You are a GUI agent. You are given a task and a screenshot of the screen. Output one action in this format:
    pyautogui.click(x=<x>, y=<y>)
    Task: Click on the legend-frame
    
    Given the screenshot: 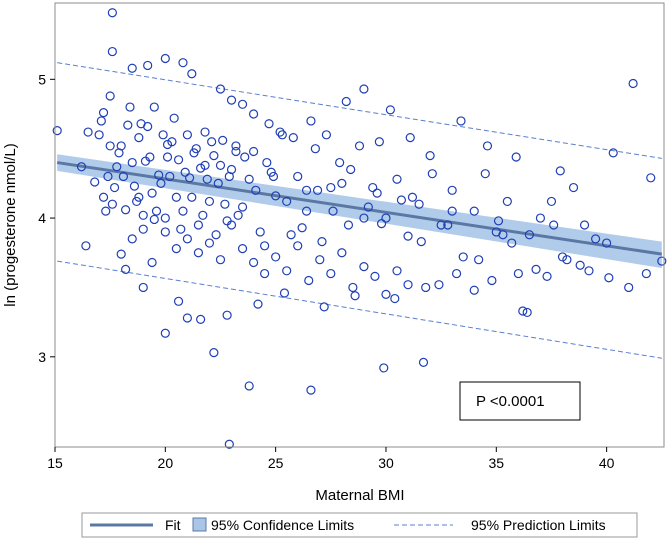 What is the action you would take?
    pyautogui.click(x=359, y=525)
    